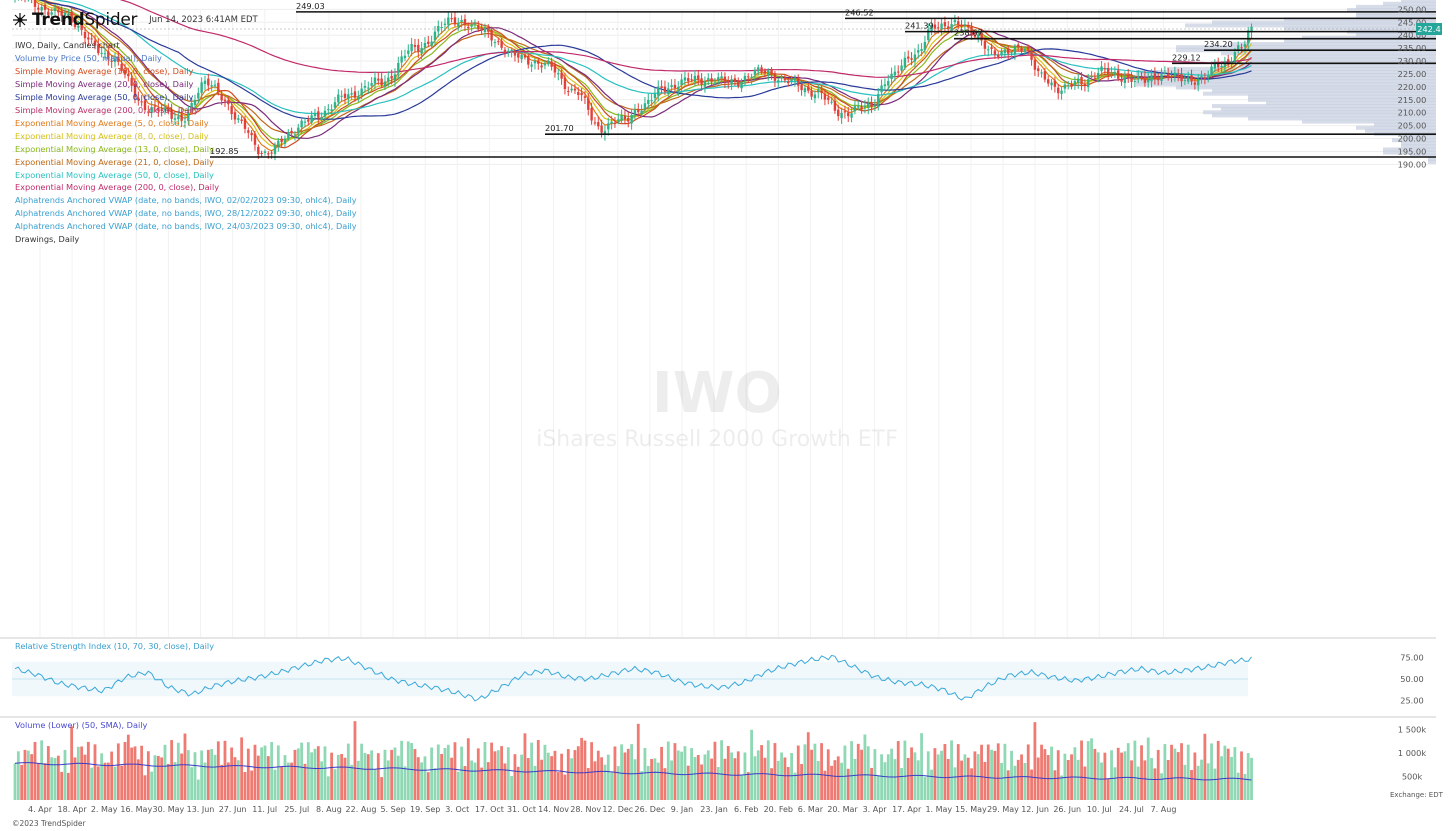  I want to click on legend-item: Drawings, Daily, so click(47, 239).